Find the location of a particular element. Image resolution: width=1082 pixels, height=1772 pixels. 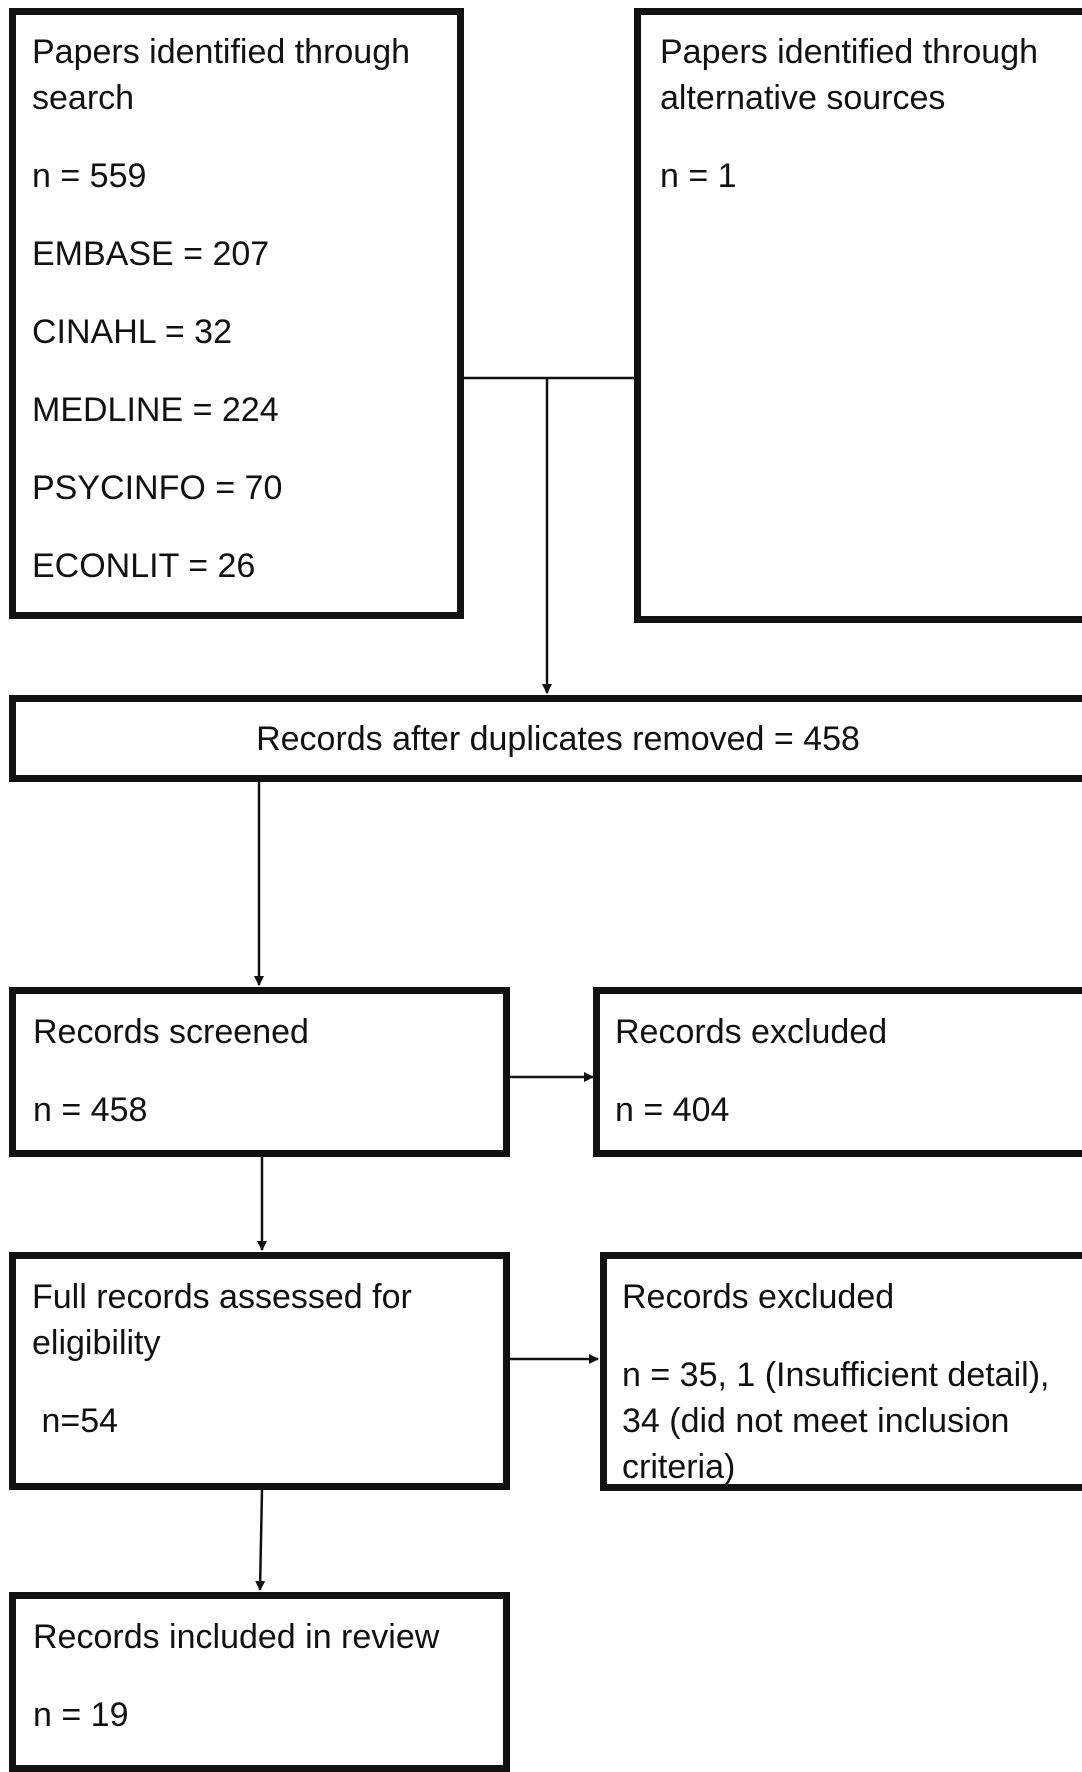

duplicates-removed-label: Records after duplicates removed = 458 is located at coordinates (558, 739).